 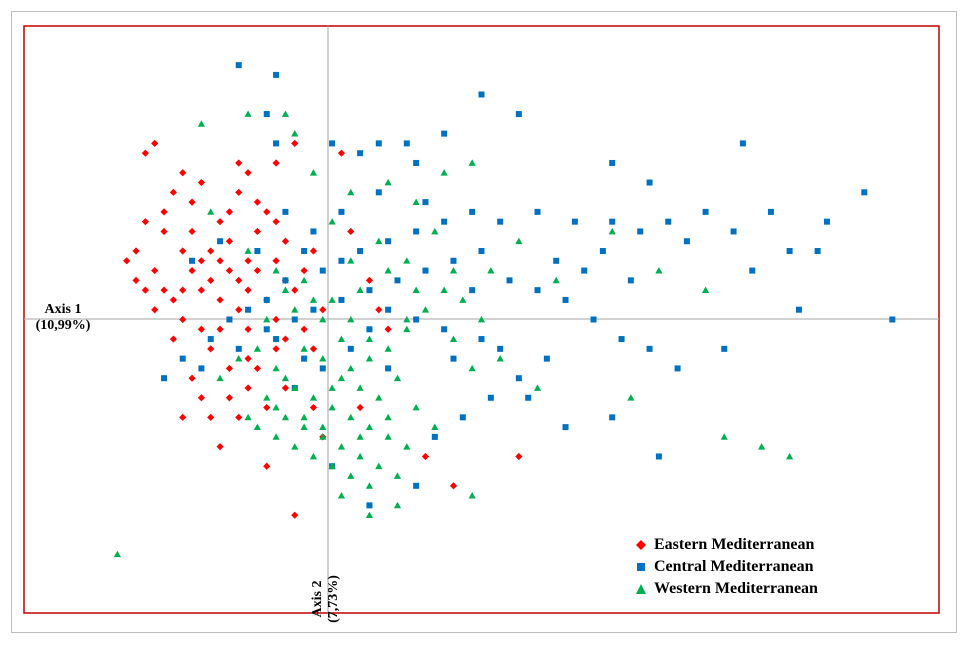 I want to click on legend-item-western: Western Mediterranean, so click(x=756, y=589).